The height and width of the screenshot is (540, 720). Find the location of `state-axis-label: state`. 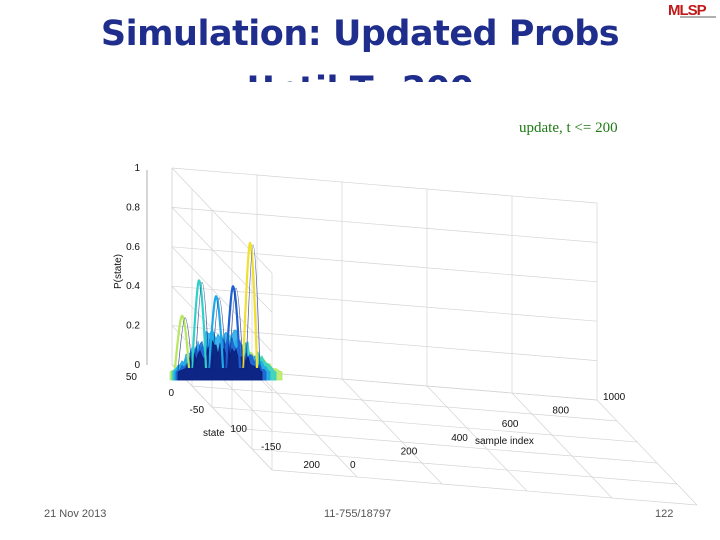

state-axis-label: state is located at coordinates (214, 433).